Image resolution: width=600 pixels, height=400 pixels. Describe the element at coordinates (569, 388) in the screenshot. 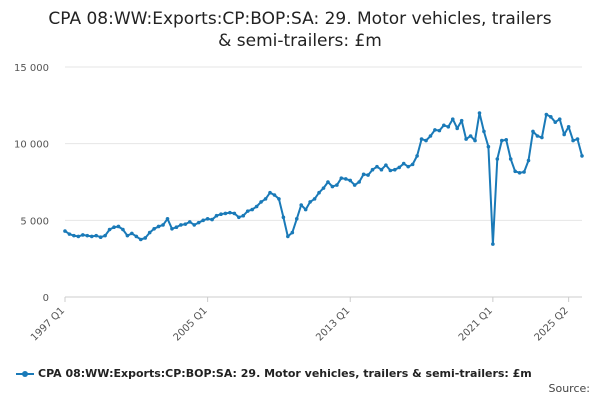

I see `source-label: Source:` at that location.